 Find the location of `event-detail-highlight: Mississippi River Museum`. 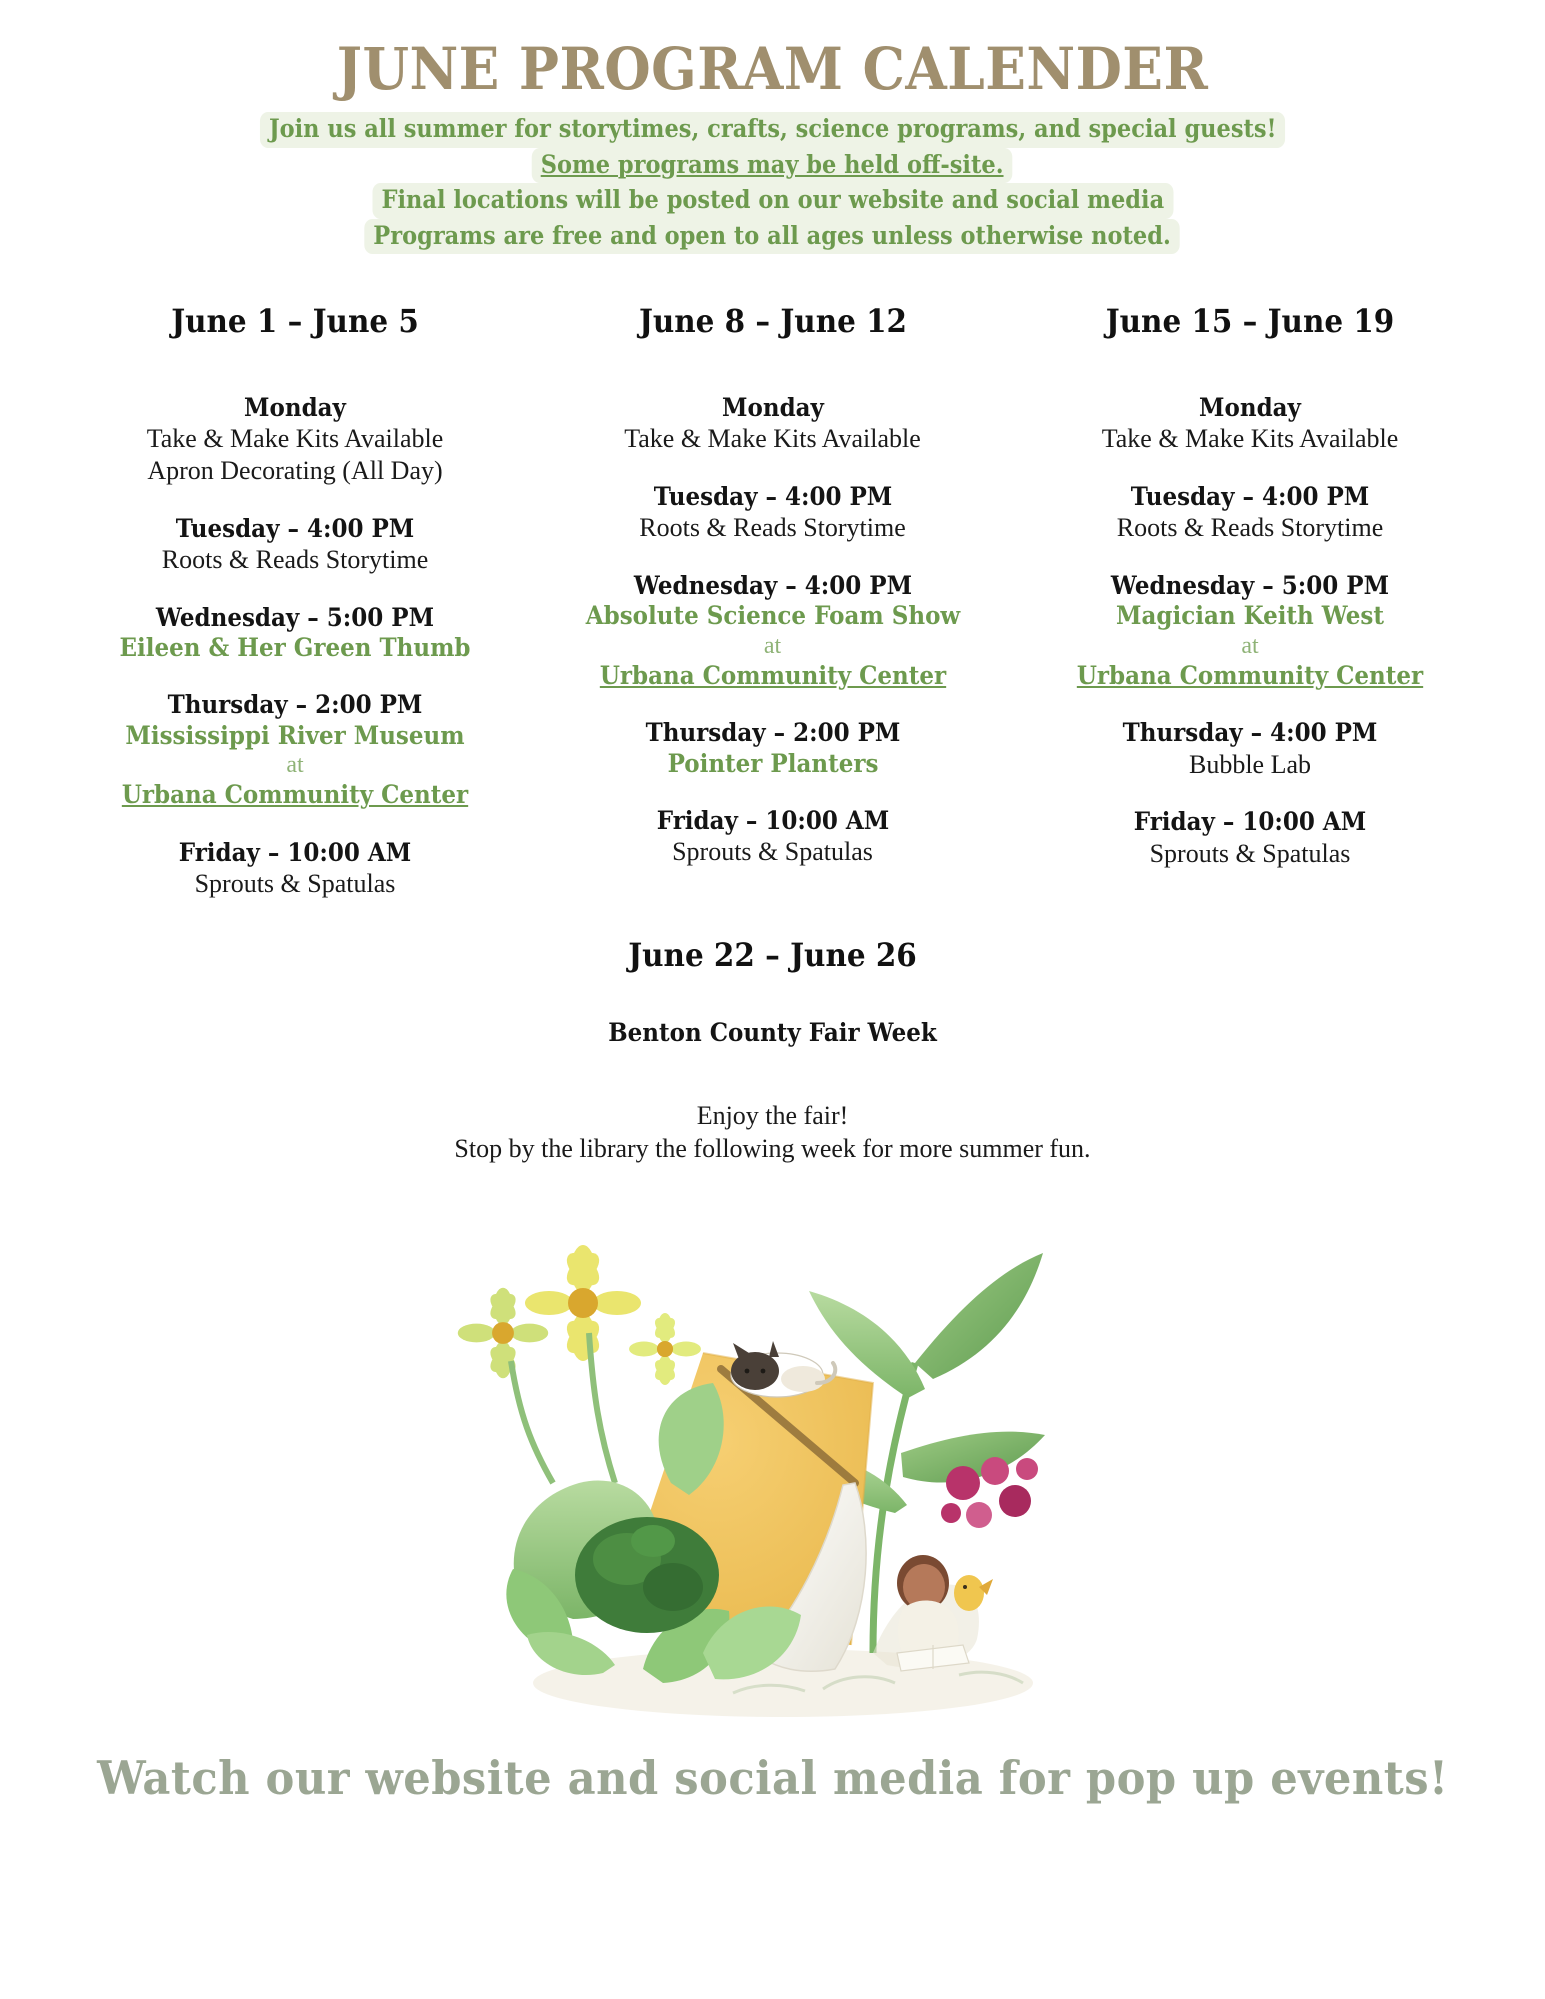

event-detail-highlight: Mississippi River Museum is located at coordinates (295, 735).